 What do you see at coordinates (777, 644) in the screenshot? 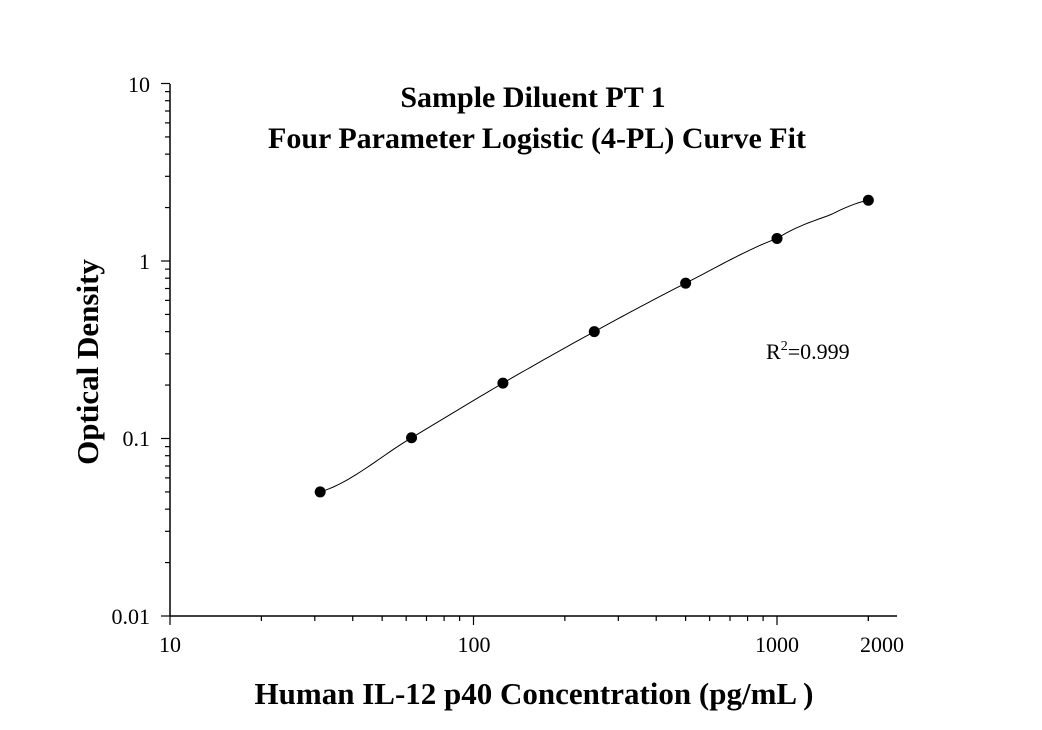
I see `x-tick-label: 1000` at bounding box center [777, 644].